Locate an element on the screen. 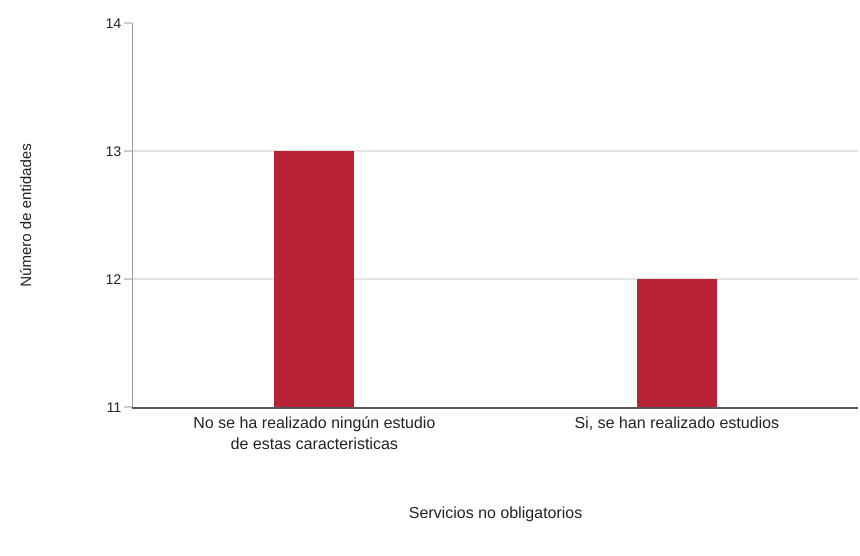 This screenshot has height=556, width=860. y-axis-title: Número de entidades is located at coordinates (26, 215).